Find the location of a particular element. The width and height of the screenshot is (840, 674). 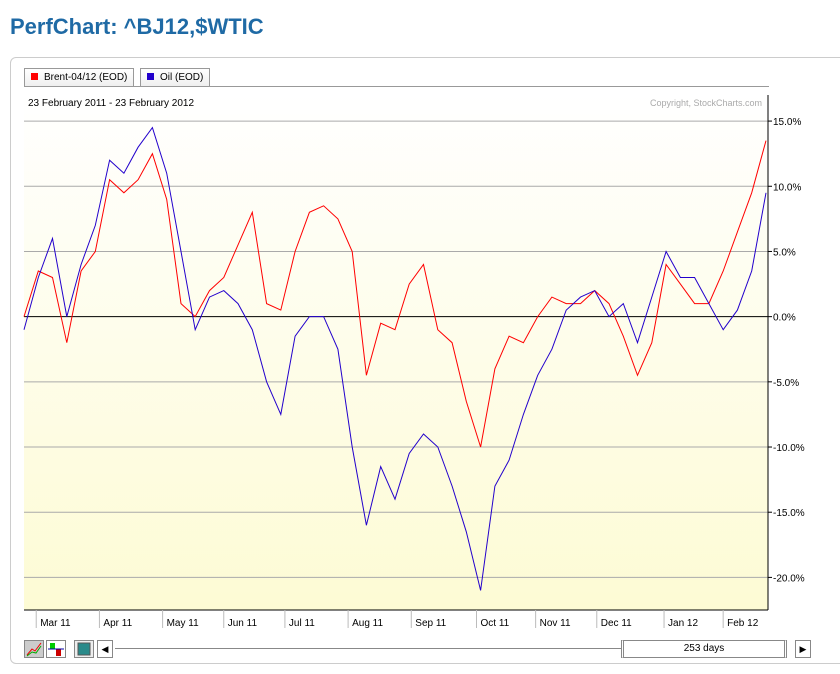

y-tick-label: -5.0% is located at coordinates (786, 383).